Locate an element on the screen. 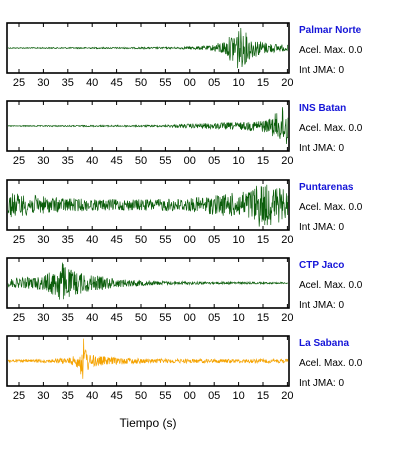  station-name: Palmar Norte is located at coordinates (330, 30).